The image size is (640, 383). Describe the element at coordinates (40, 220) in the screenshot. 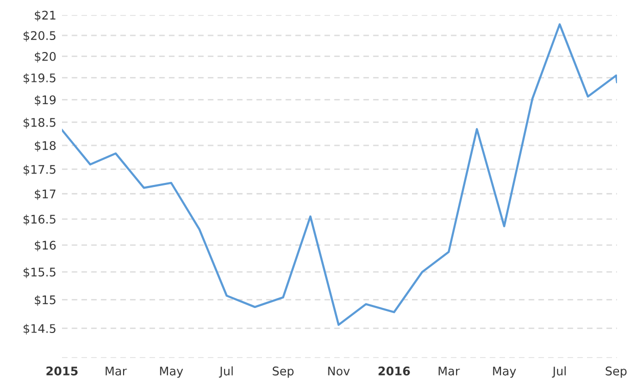

I see `y-tick-label: $16.5` at that location.